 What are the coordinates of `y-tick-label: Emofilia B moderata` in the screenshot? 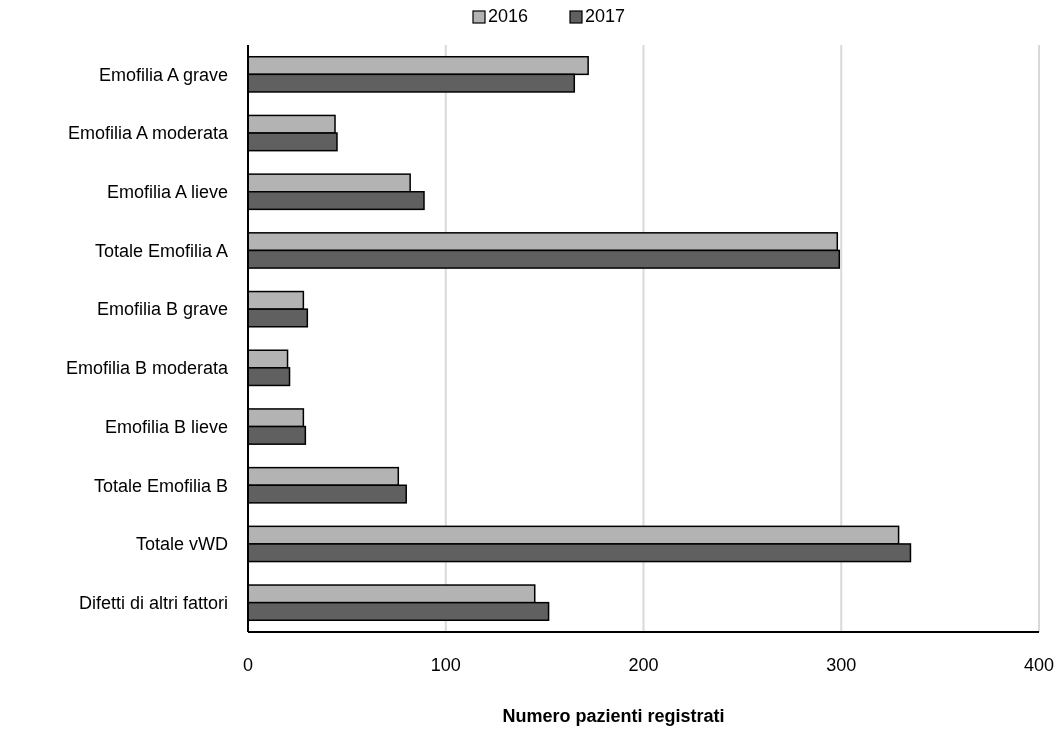 It's located at (147, 368).